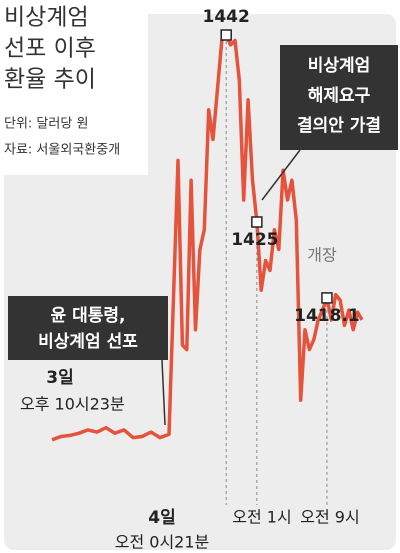 The image size is (400, 553). Describe the element at coordinates (327, 316) in the screenshot. I see `value-label: 1418.1` at that location.